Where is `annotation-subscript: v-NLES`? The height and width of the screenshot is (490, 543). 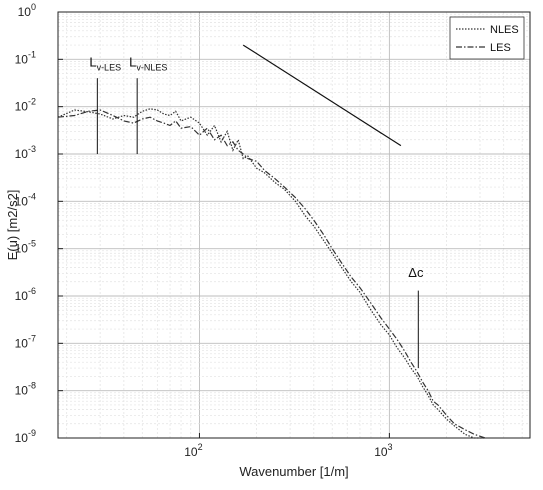 annotation-subscript: v-NLES is located at coordinates (151, 68).